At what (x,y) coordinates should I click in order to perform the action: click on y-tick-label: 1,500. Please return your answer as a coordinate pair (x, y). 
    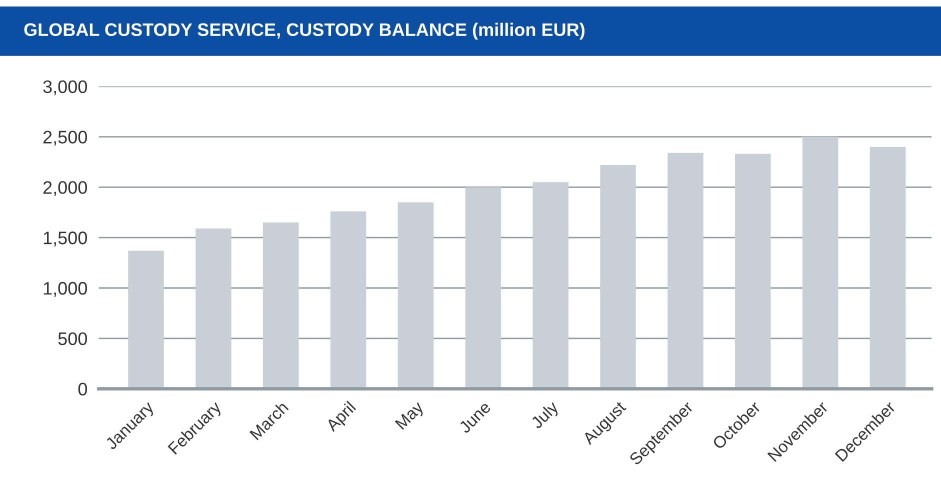
    Looking at the image, I should click on (65, 239).